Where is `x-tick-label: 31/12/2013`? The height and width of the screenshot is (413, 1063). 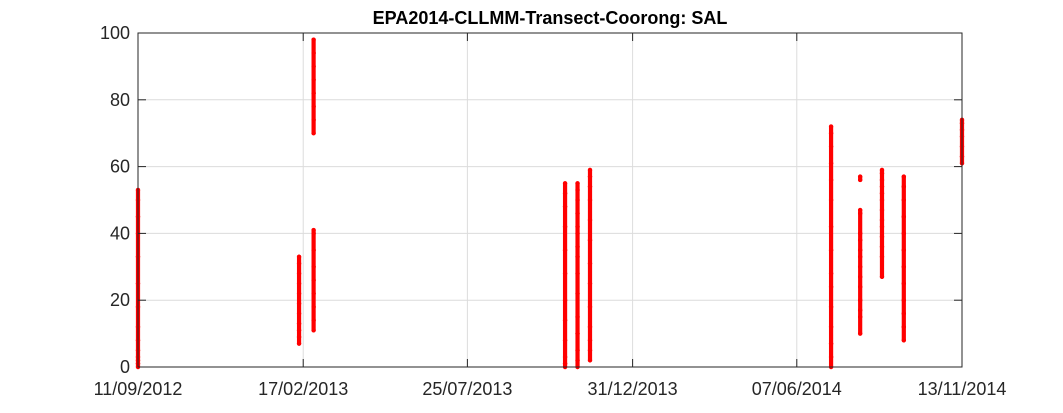
x-tick-label: 31/12/2013 is located at coordinates (633, 389).